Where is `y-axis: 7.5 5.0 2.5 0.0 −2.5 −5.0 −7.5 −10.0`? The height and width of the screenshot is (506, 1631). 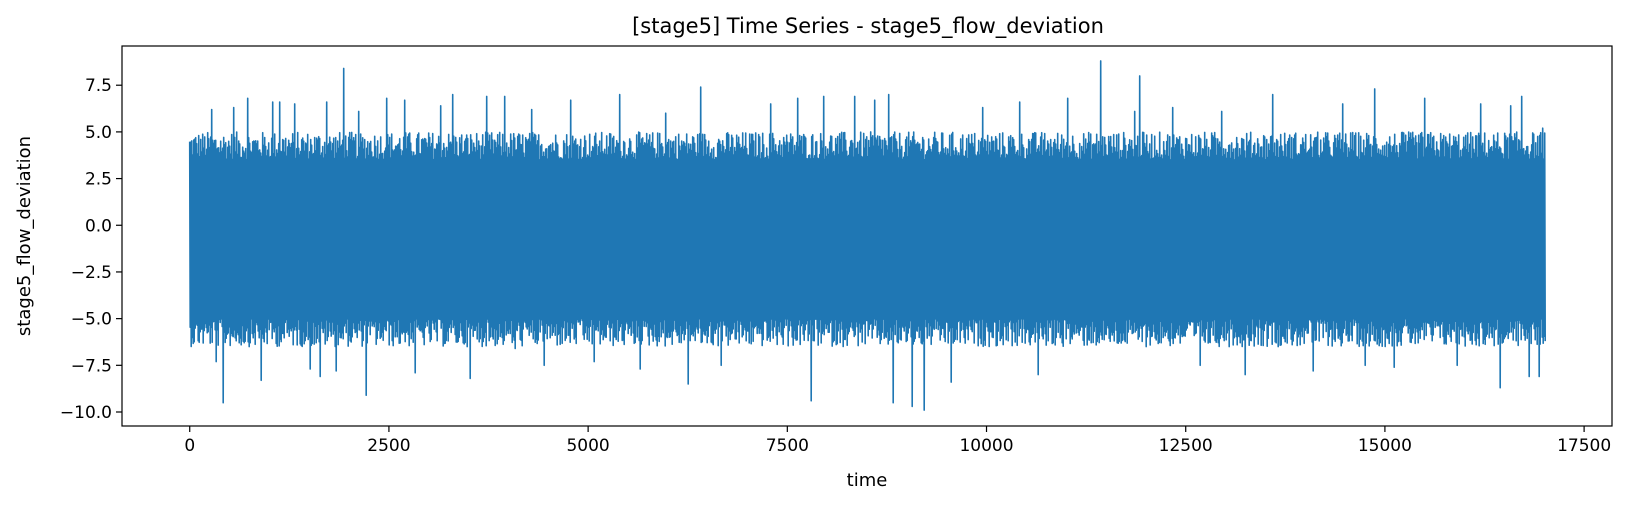
y-axis: 7.5 5.0 2.5 0.0 −2.5 −5.0 −7.5 −10.0 is located at coordinates (91, 249).